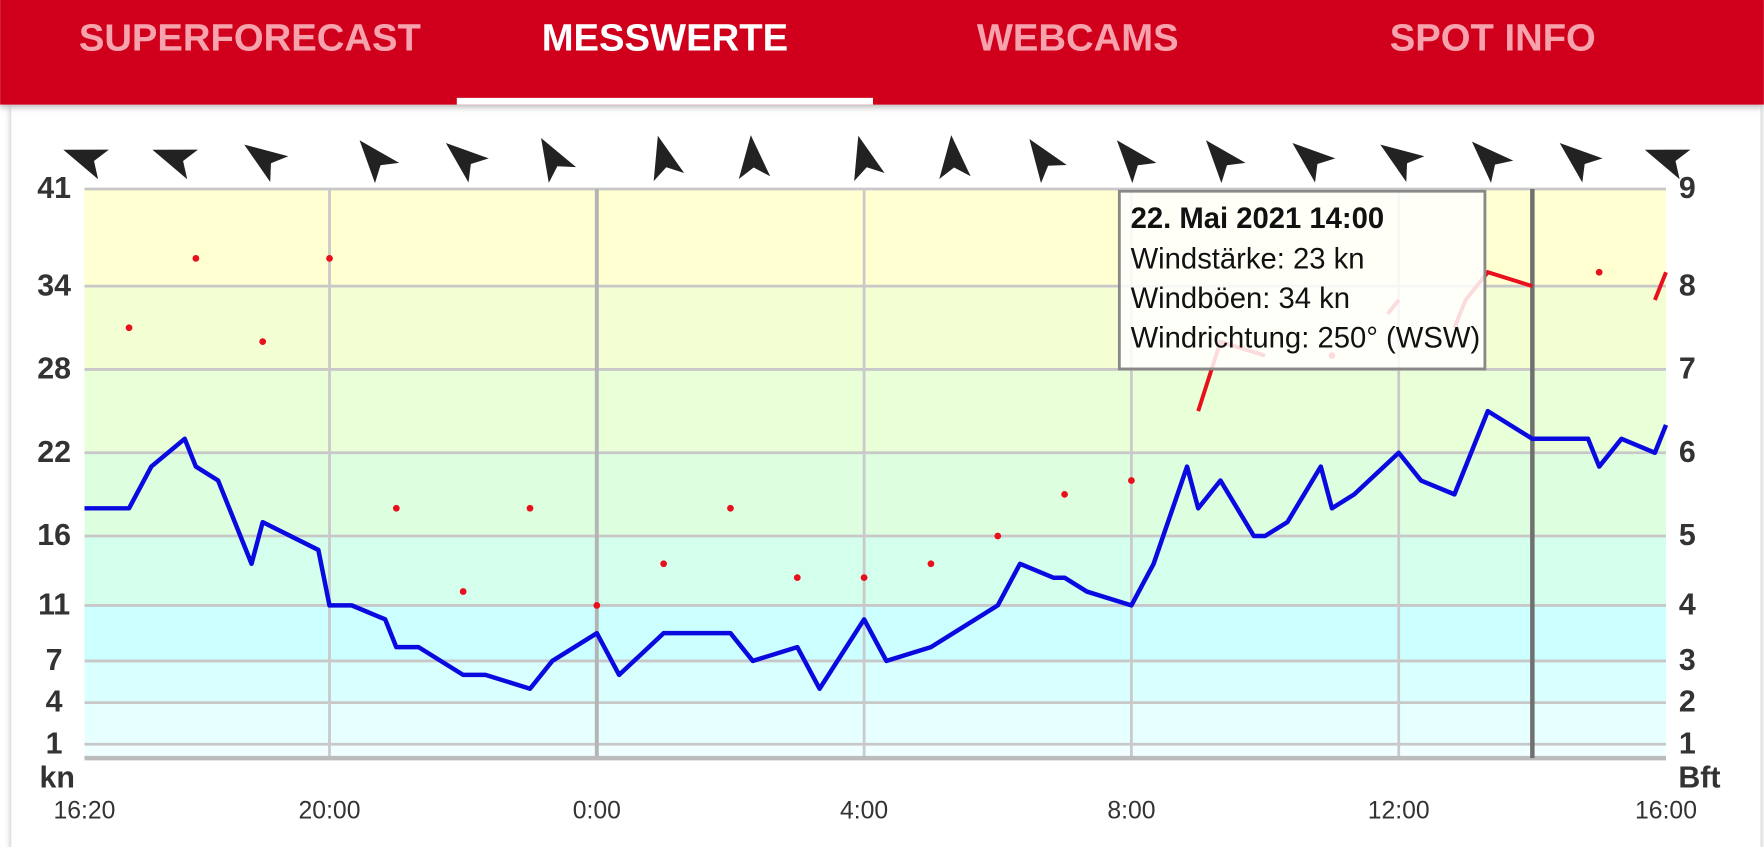 Image resolution: width=1764 pixels, height=847 pixels. I want to click on tab-bar, so click(882, 52).